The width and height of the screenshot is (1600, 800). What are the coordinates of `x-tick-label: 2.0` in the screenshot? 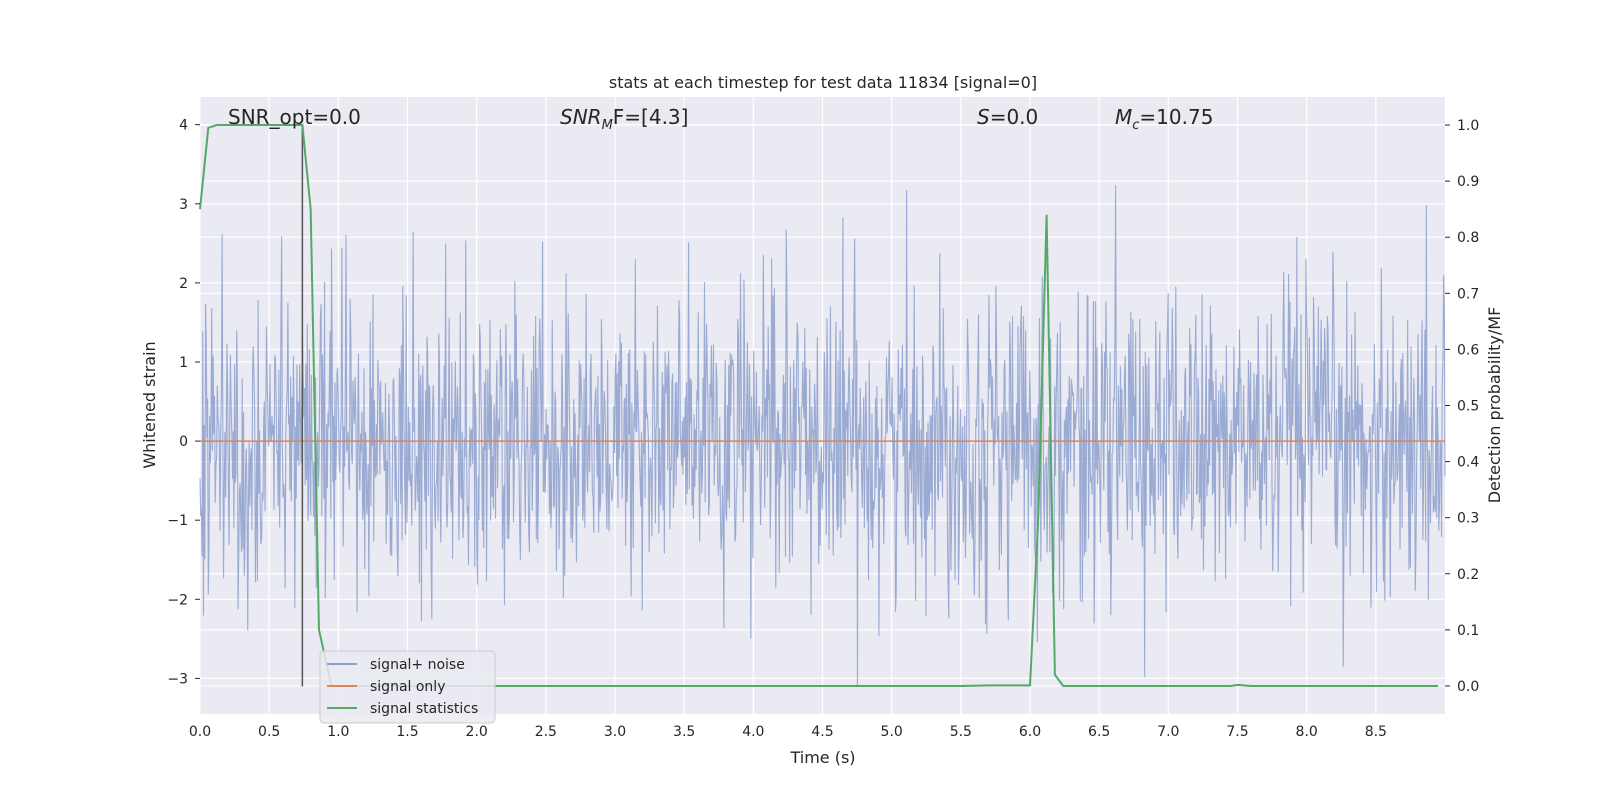 It's located at (477, 732).